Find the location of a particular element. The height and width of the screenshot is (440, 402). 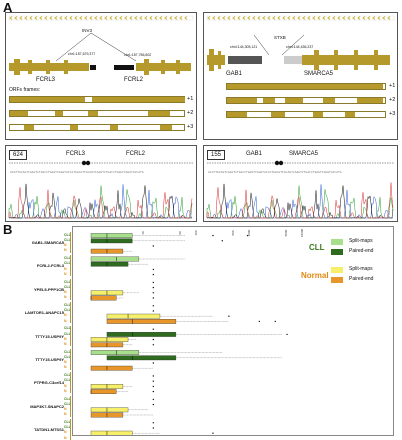

chrom-gene-left: FCRL3 is located at coordinates (76, 154).